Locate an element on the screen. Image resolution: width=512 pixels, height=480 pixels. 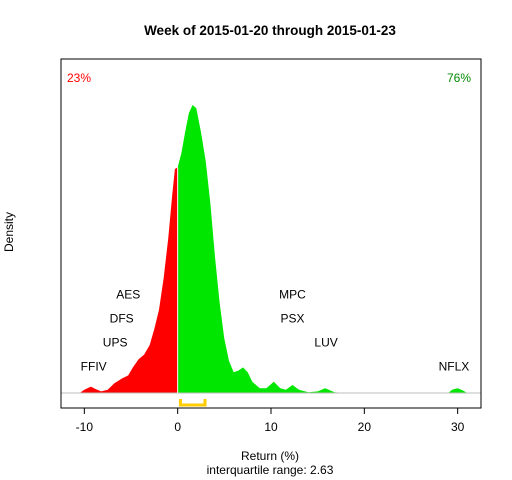
annotation-ffiv: FFIV is located at coordinates (94, 367).